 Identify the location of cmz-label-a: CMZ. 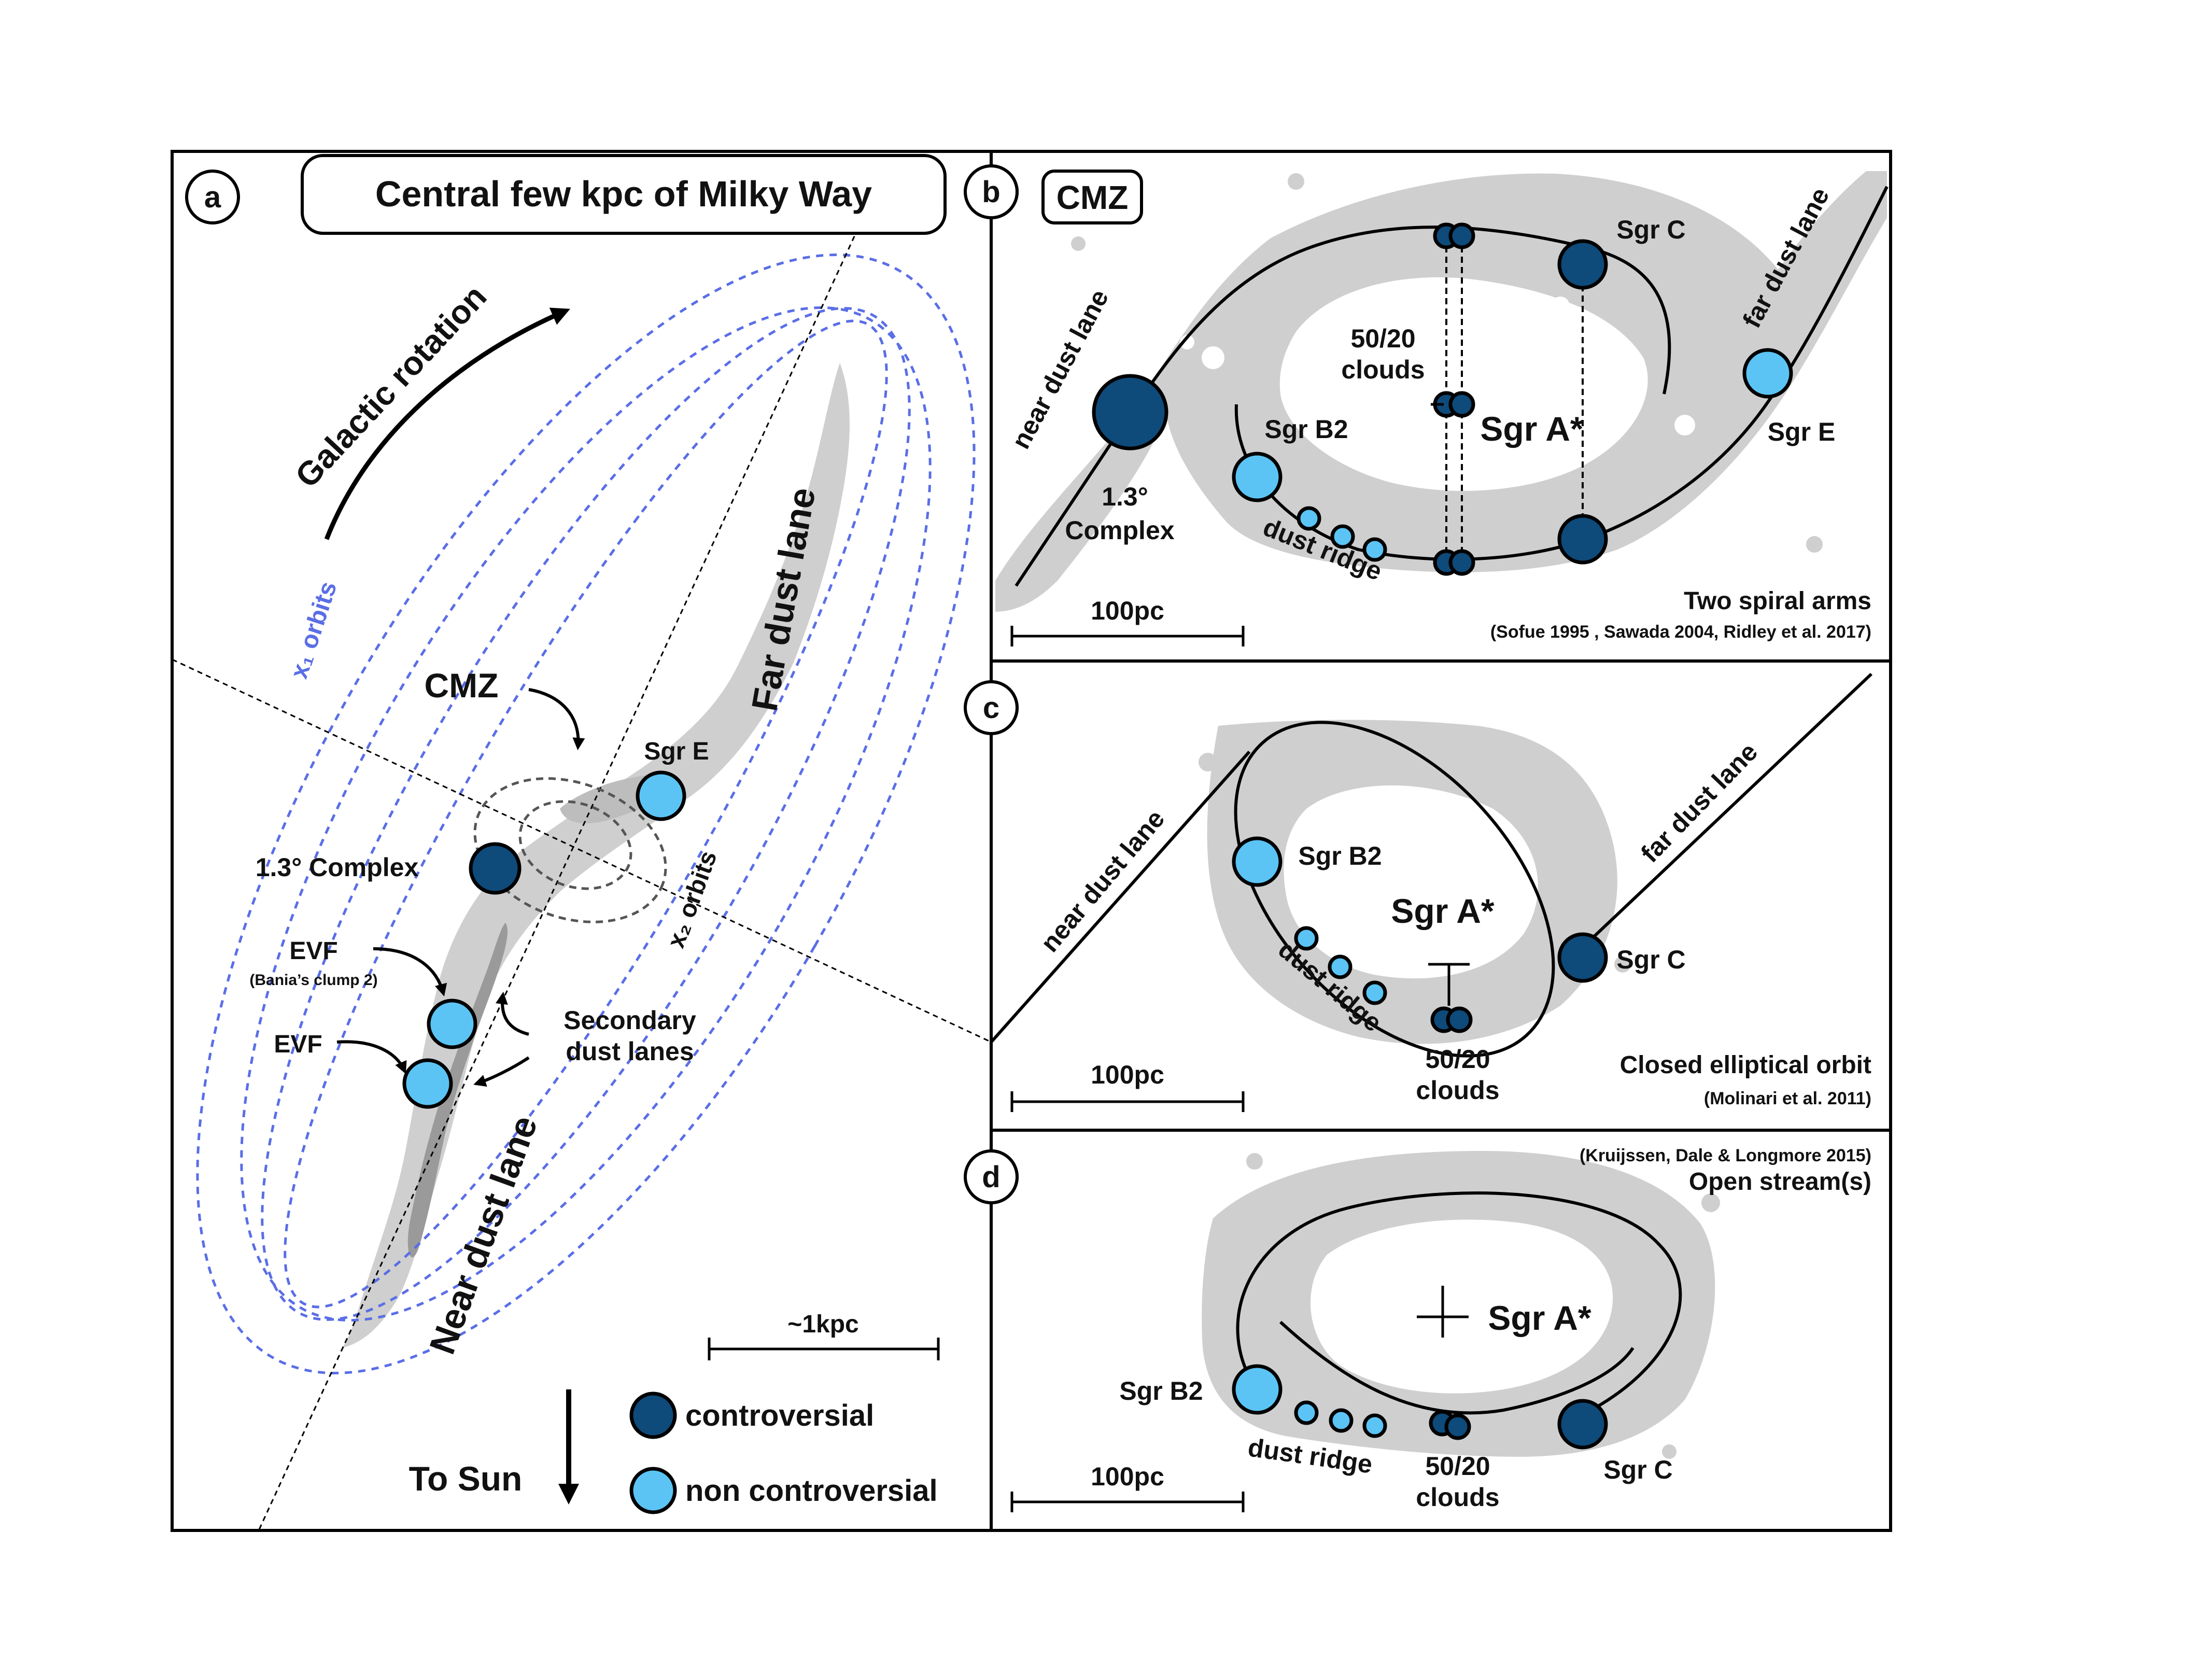
(462, 685).